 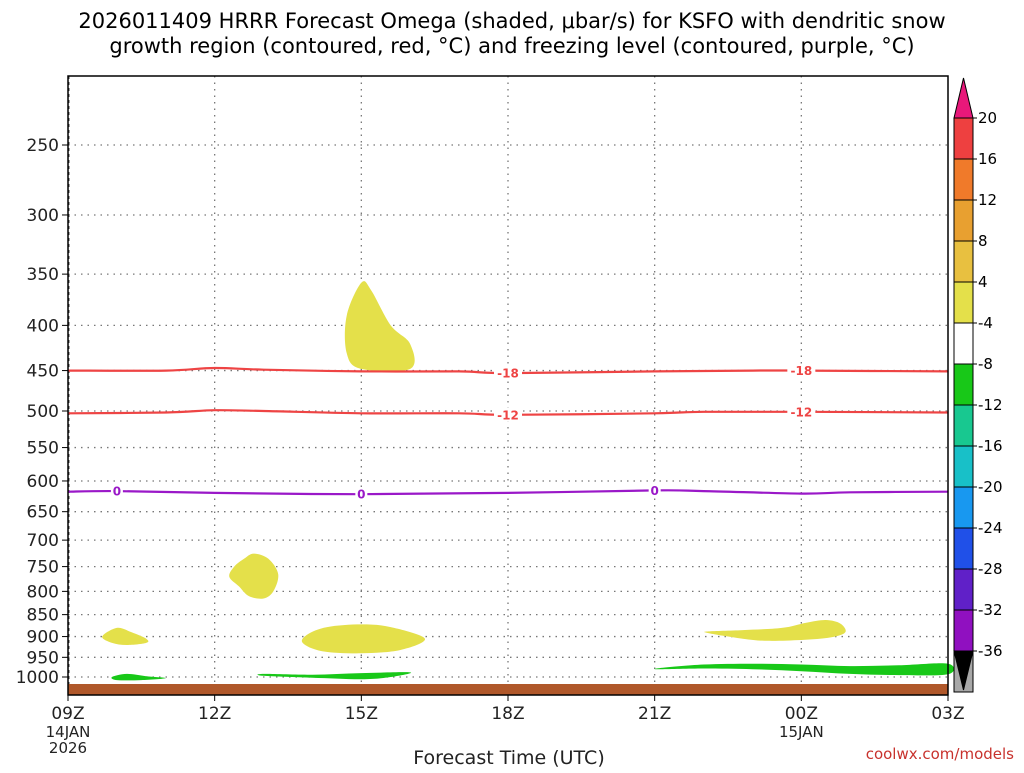 What do you see at coordinates (37, 678) in the screenshot?
I see `y-tick-label: 1000` at bounding box center [37, 678].